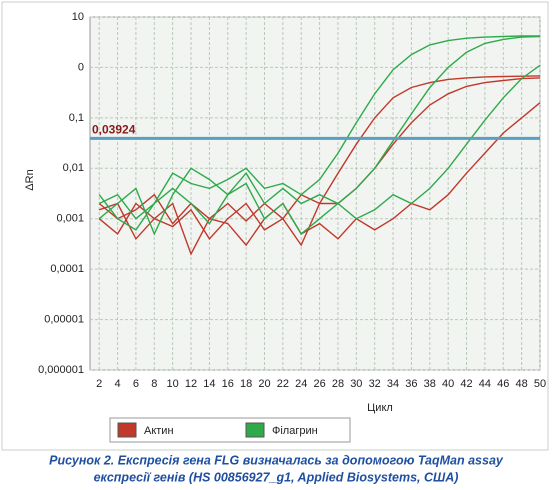 Image resolution: width=552 pixels, height=490 pixels. I want to click on x-tick-label: 16, so click(228, 384).